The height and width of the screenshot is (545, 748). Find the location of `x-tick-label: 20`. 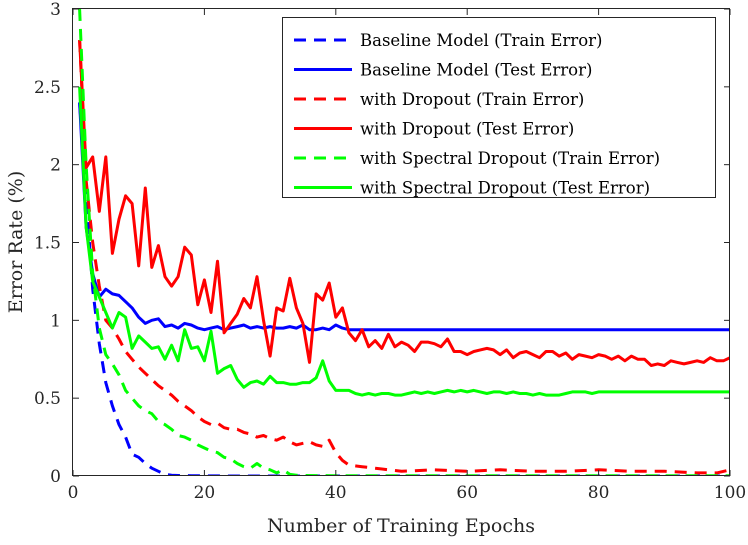

x-tick-label: 20 is located at coordinates (205, 493).